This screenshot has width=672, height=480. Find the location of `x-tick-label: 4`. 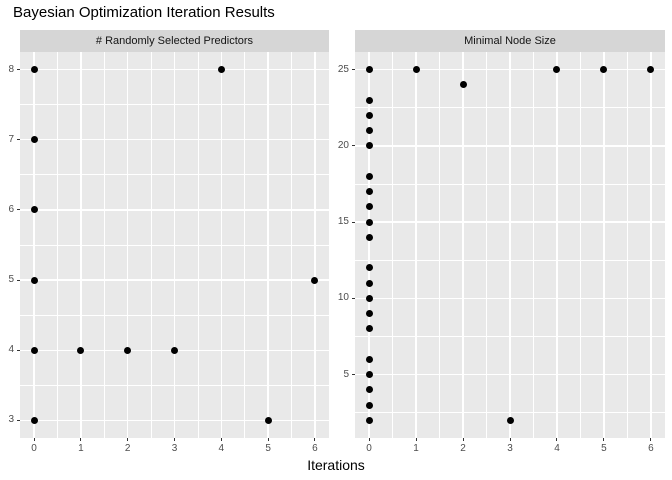

x-tick-label: 4 is located at coordinates (557, 448).